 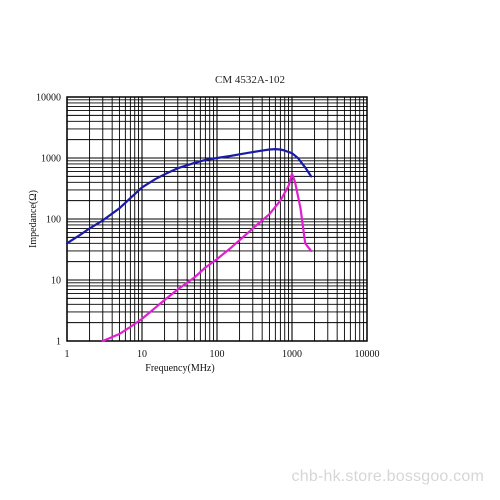 I want to click on x-tick-label: 1000, so click(x=292, y=354).